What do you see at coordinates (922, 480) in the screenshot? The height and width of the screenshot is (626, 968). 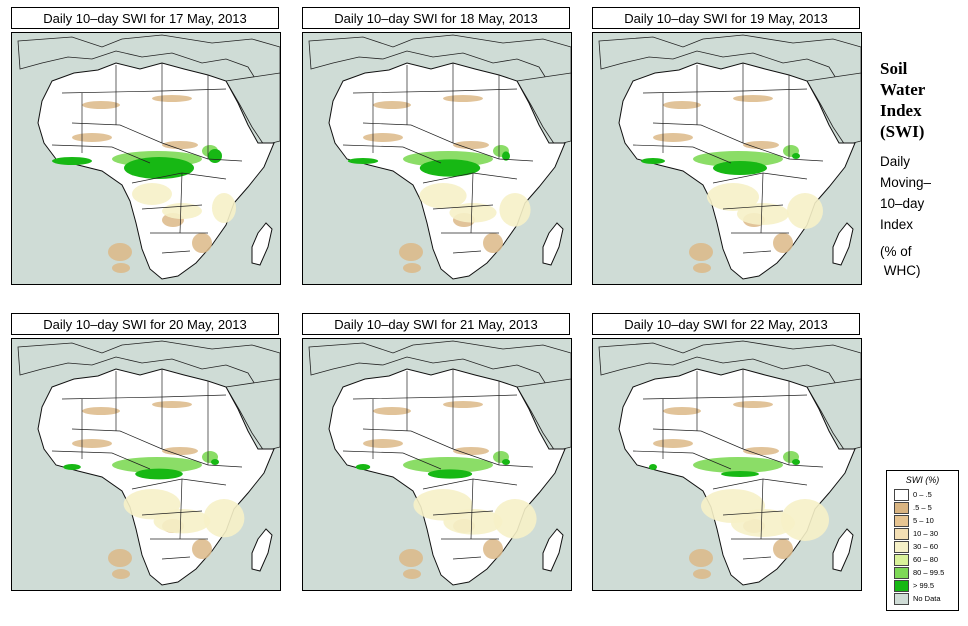 I see `legend-title: SWI (%)` at bounding box center [922, 480].